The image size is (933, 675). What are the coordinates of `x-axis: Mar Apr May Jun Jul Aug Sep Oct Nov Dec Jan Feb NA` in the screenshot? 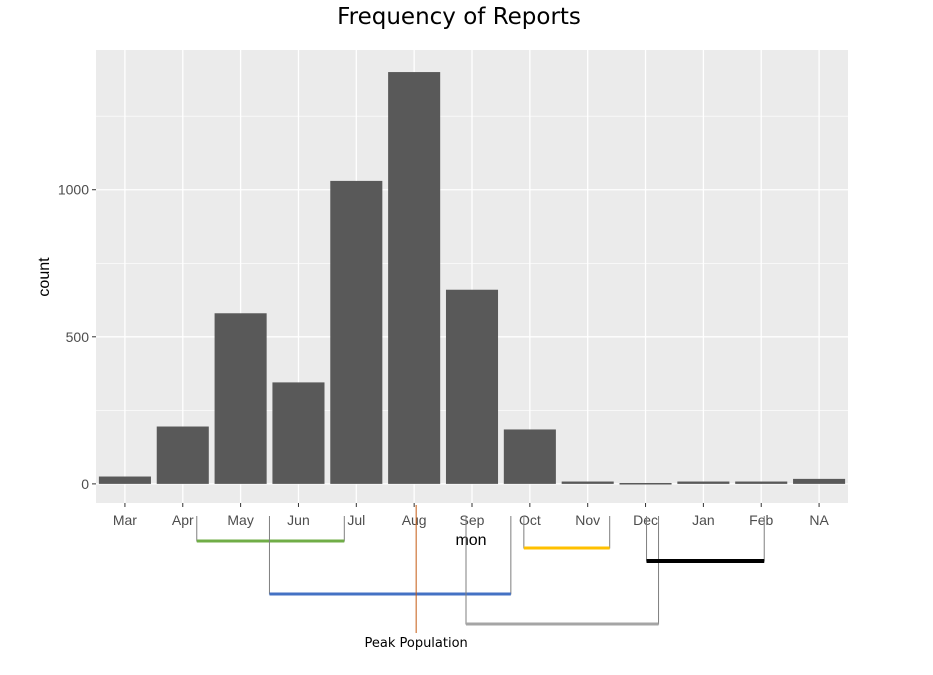 It's located at (471, 515).